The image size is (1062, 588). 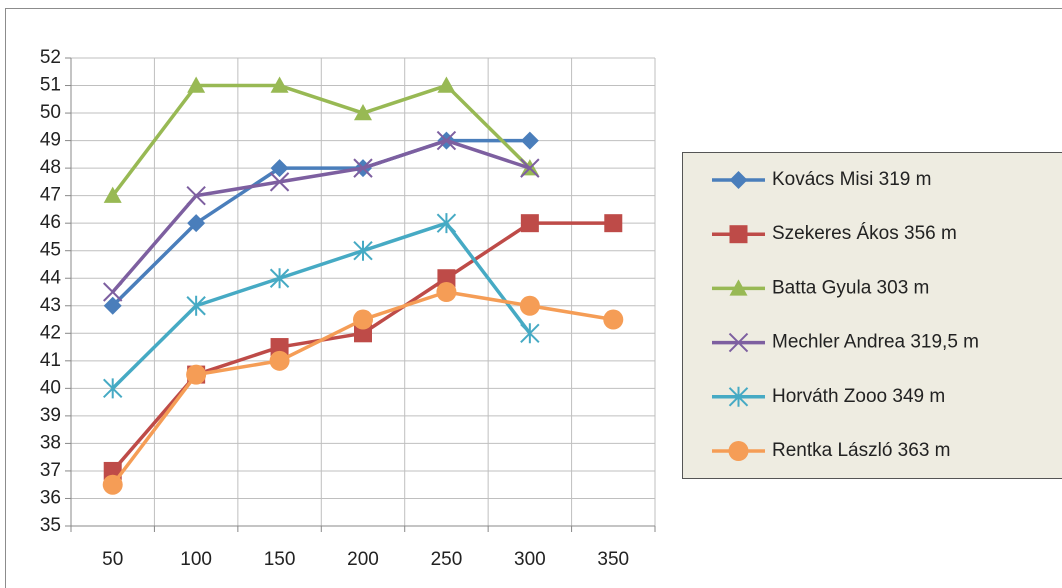 I want to click on y-tick-label: 41, so click(x=50, y=360).